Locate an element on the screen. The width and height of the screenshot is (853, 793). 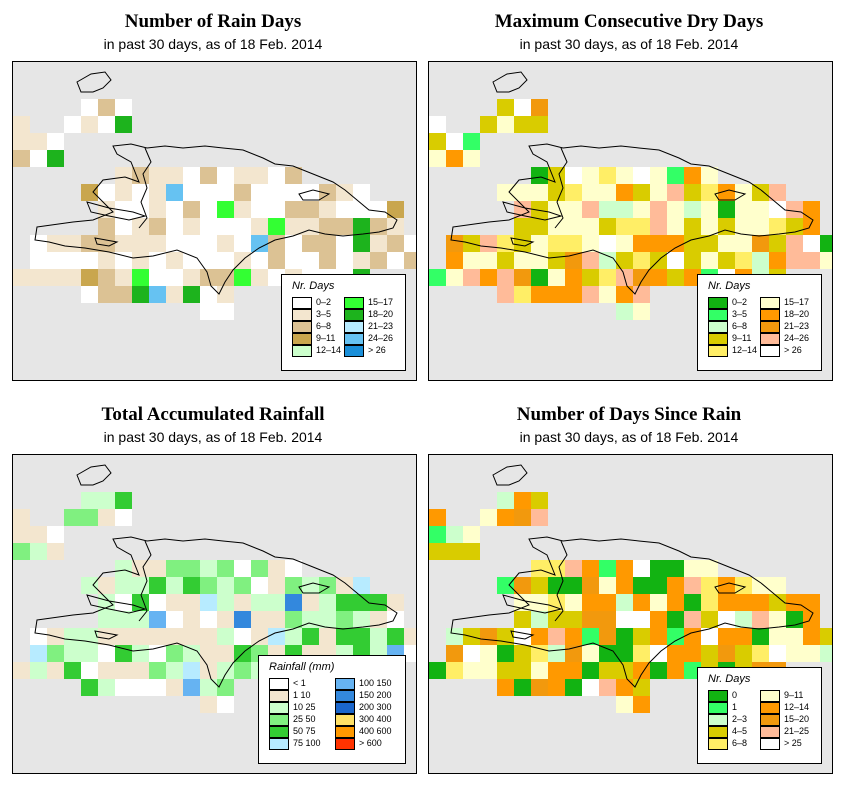
legend-label: > 25 is located at coordinates (793, 743).